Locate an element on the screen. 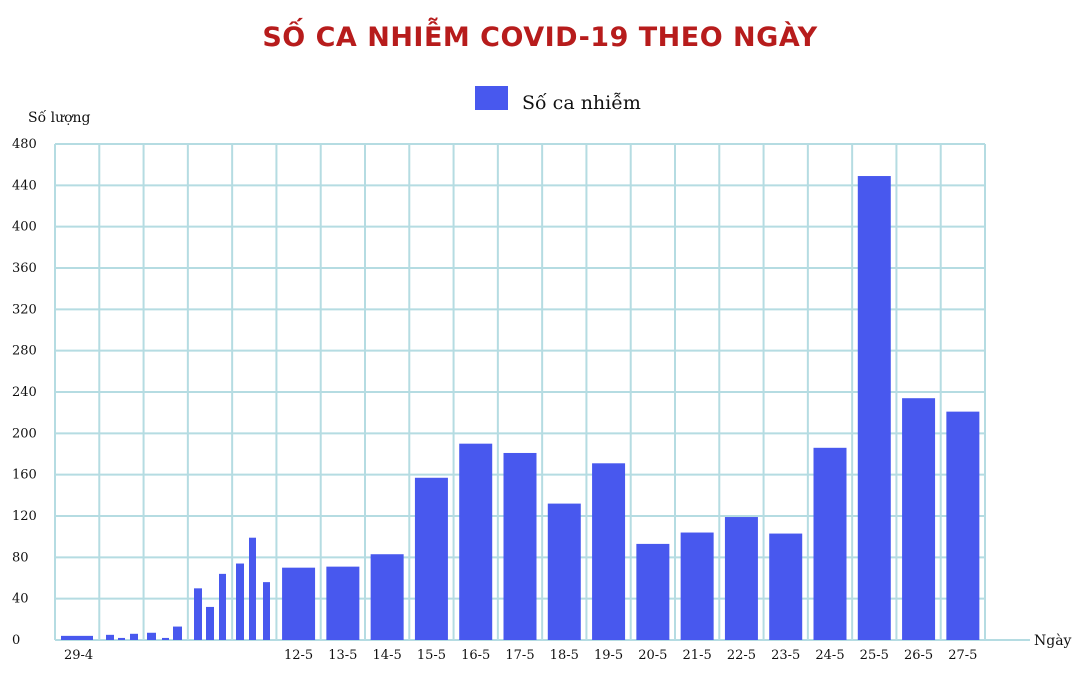 This screenshot has width=1080, height=678. x-tick-label: 17-5 is located at coordinates (519, 655).